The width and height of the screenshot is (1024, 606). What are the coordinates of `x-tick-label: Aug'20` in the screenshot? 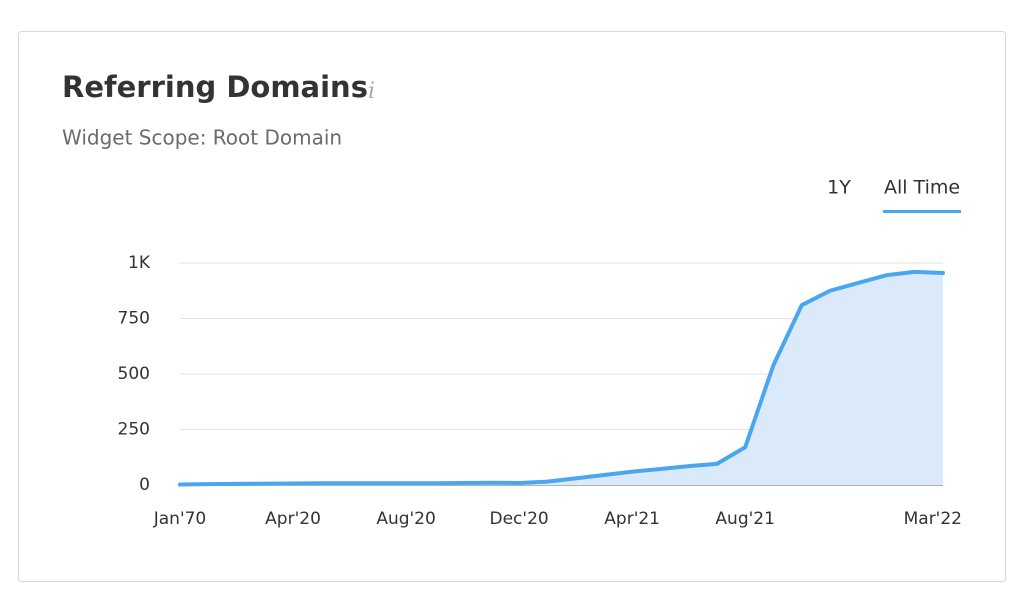 It's located at (406, 519).